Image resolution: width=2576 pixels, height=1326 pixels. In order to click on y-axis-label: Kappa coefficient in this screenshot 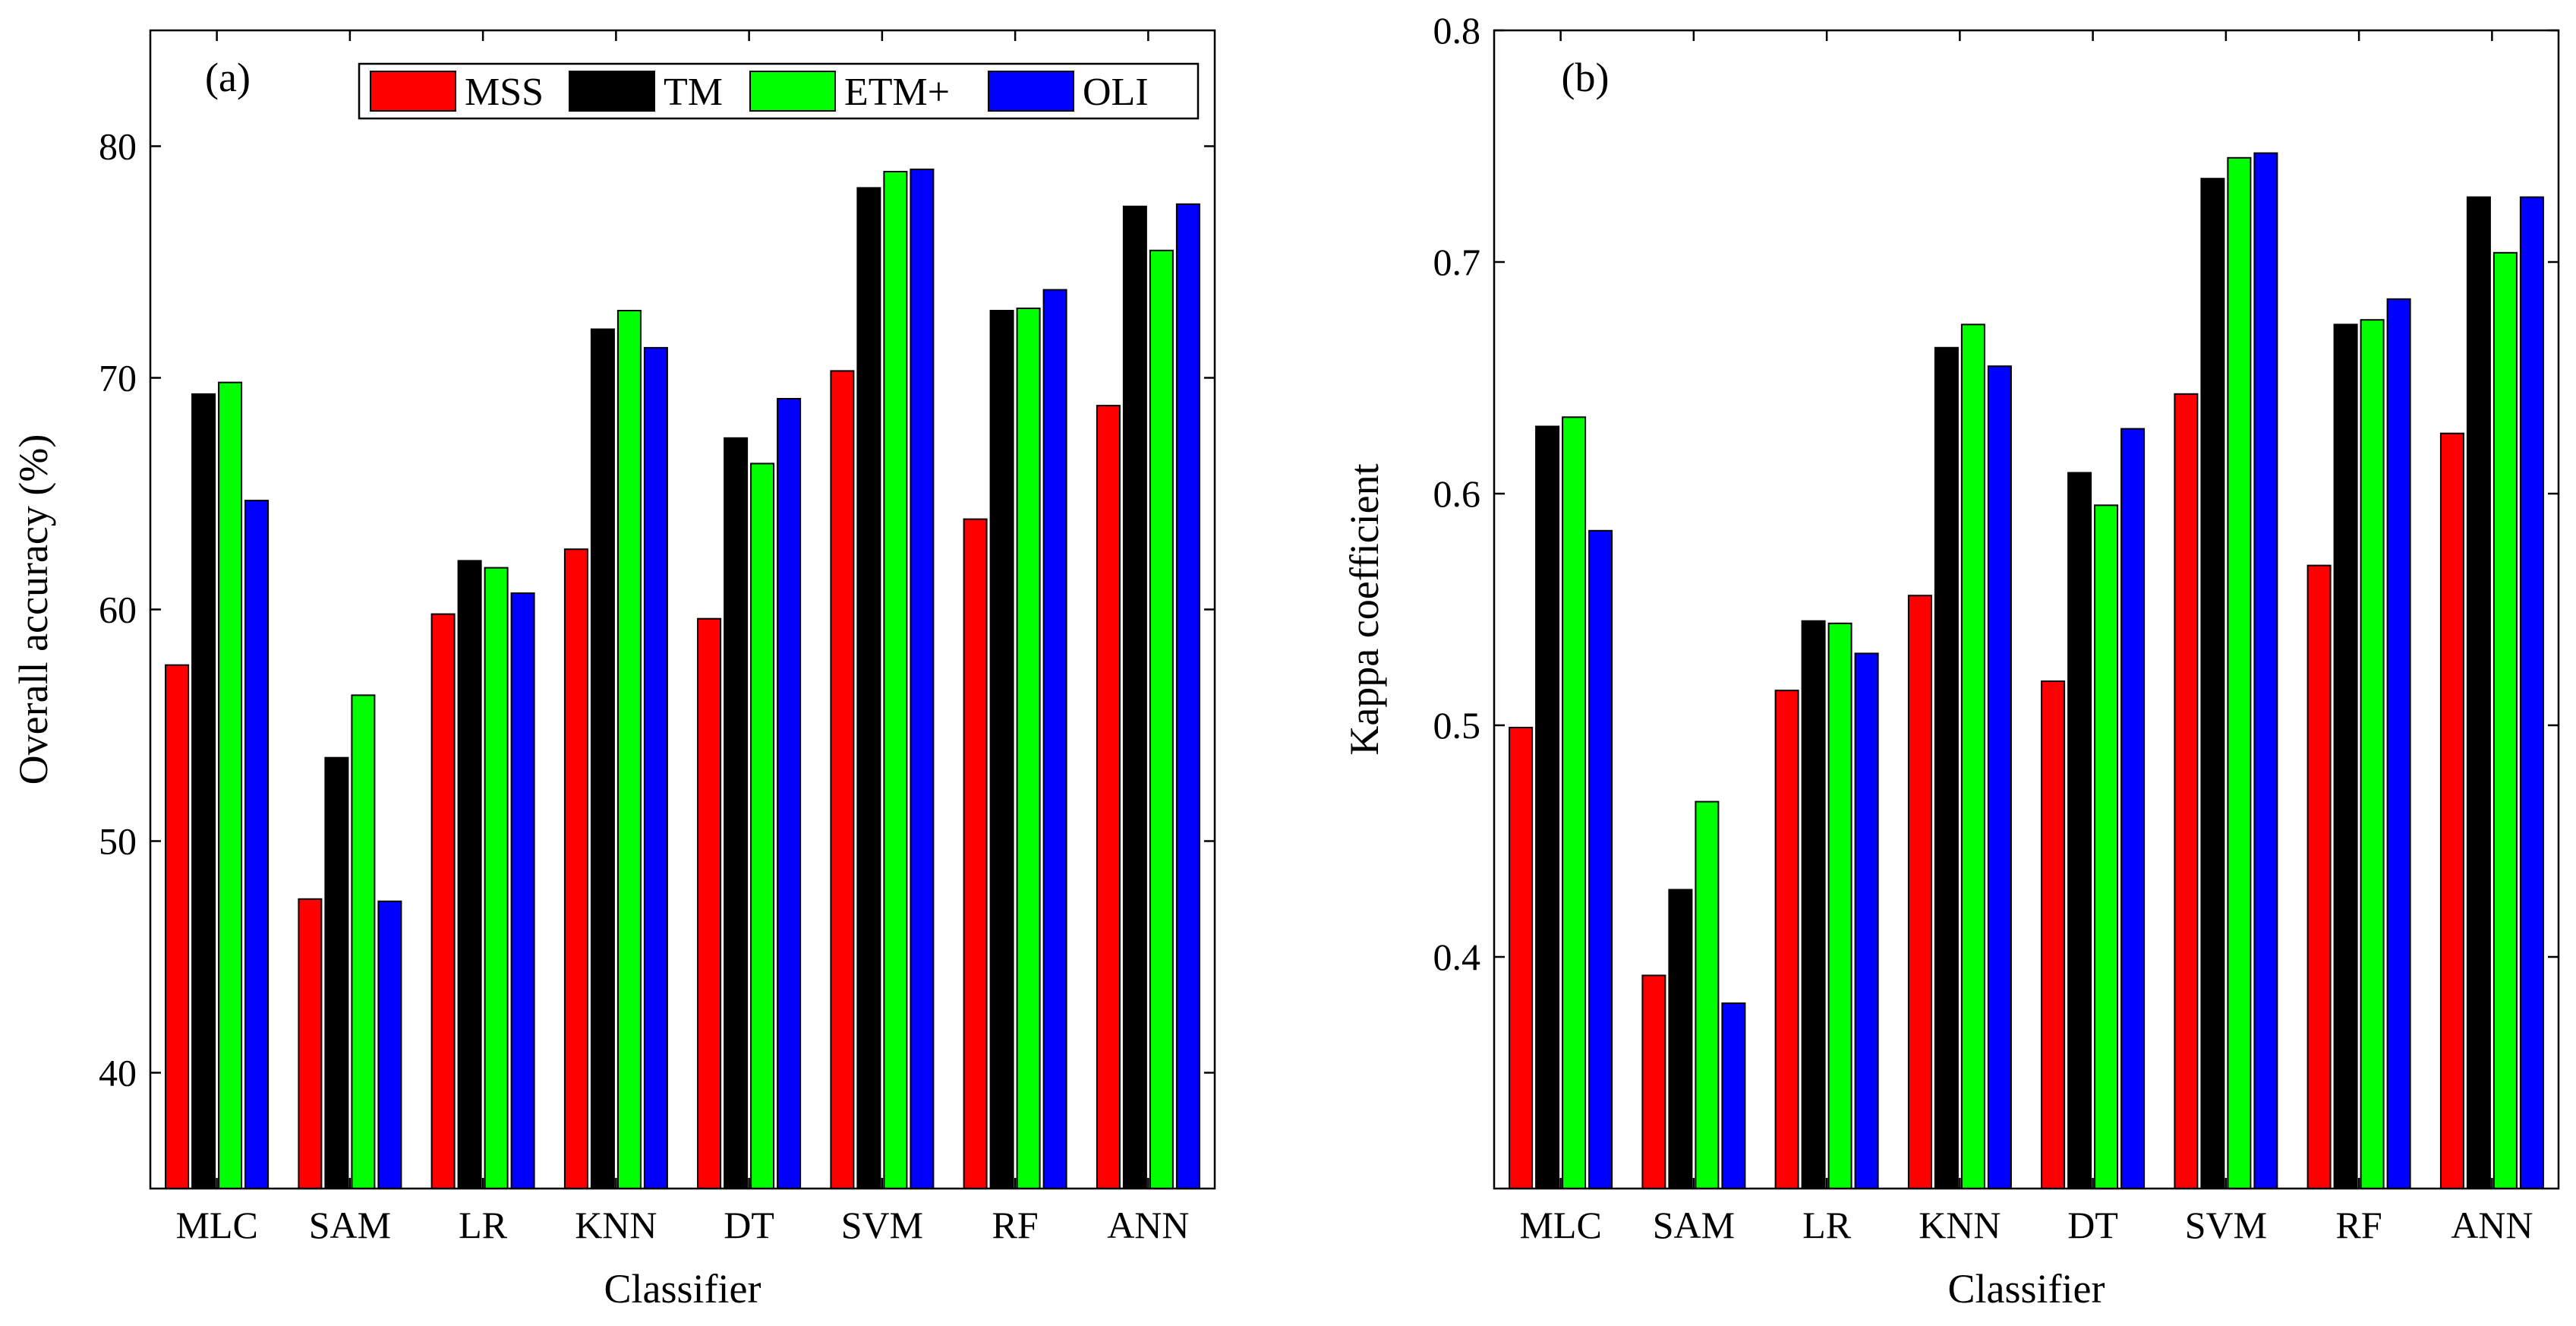, I will do `click(1364, 609)`.